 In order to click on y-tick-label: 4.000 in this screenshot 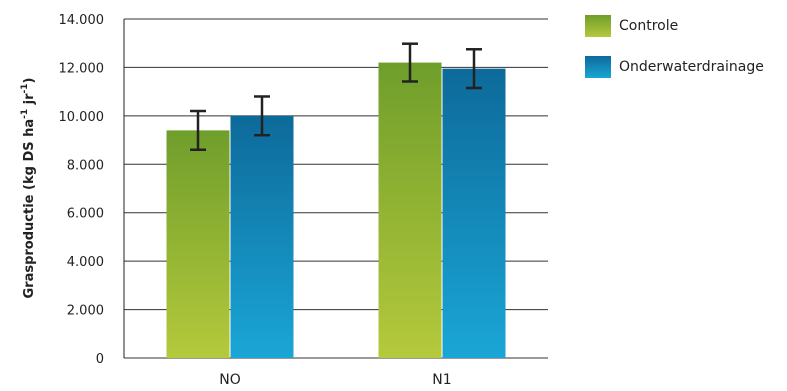, I will do `click(85, 262)`.